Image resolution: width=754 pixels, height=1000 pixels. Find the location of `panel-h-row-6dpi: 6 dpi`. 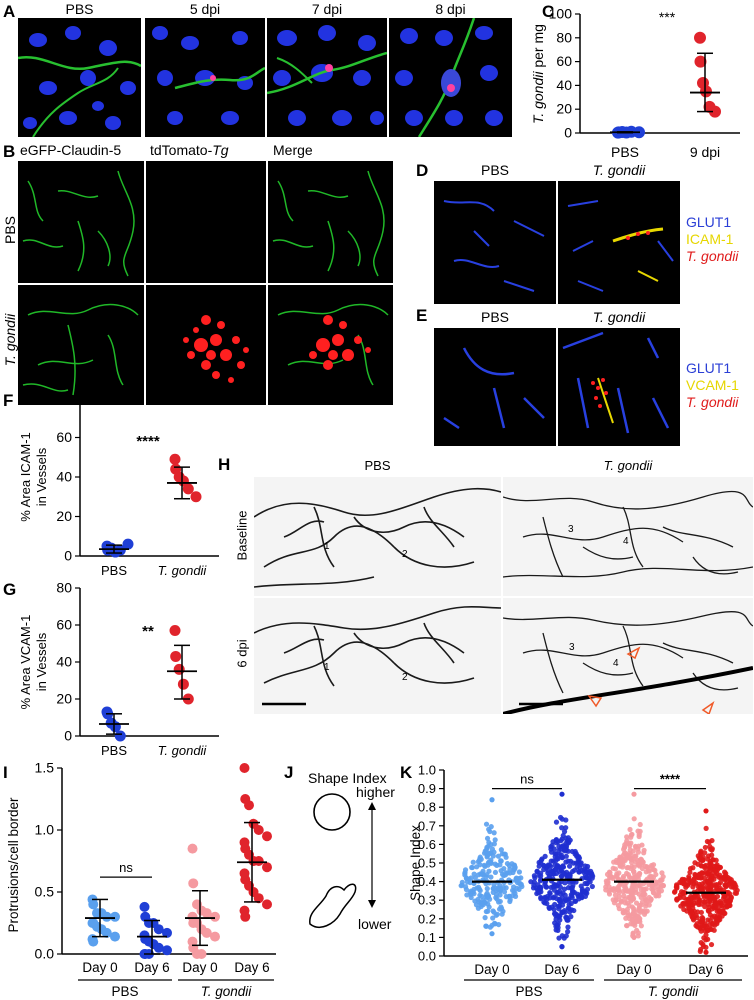

panel-h-row-6dpi: 6 dpi is located at coordinates (242, 653).